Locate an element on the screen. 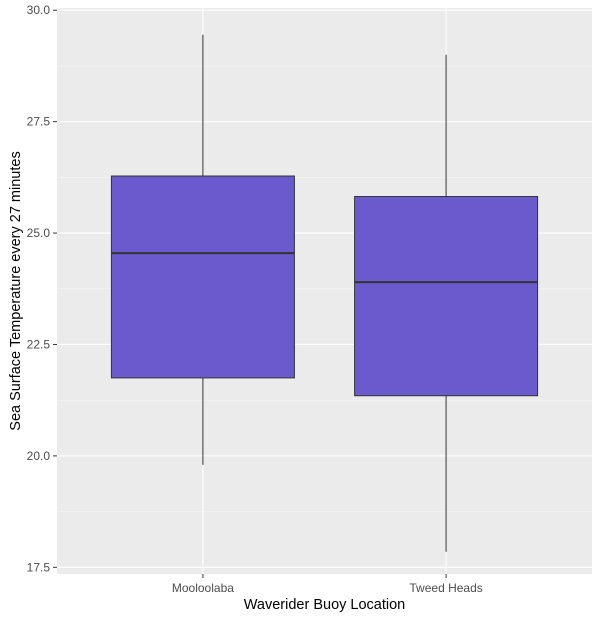  y-axis: 17.5 20.0 22.5 25.0 27.5 30.0 is located at coordinates (42, 288).